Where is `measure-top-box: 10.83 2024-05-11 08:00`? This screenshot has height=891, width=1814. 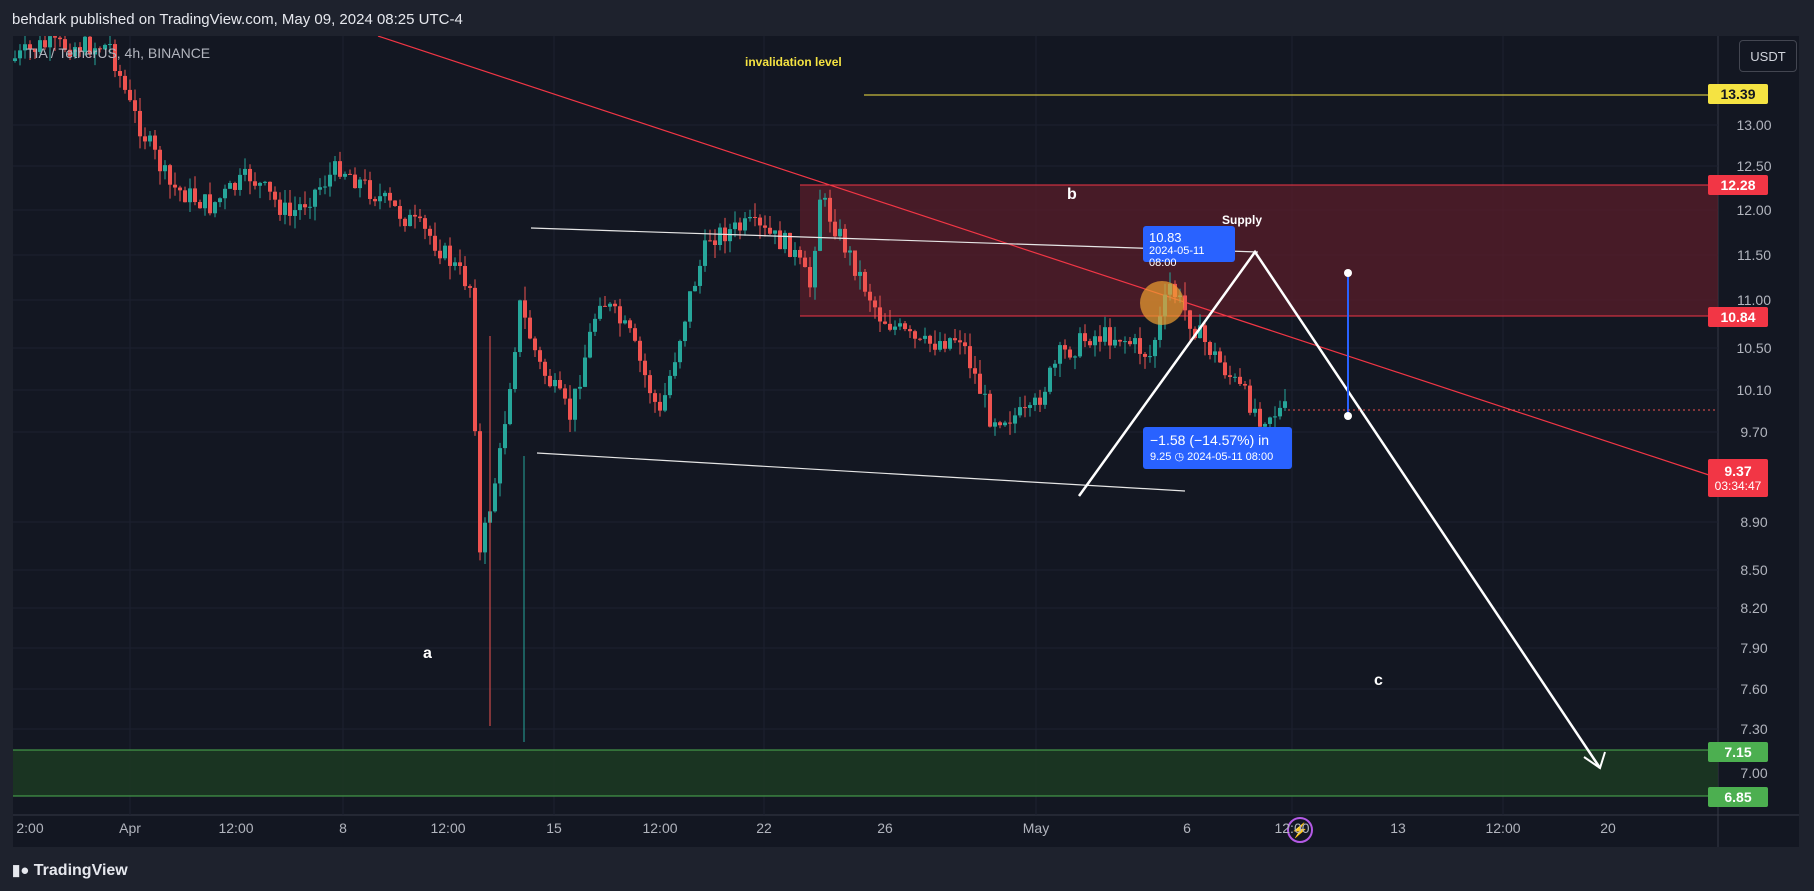
measure-top-box: 10.83 2024-05-11 08:00 is located at coordinates (1189, 247).